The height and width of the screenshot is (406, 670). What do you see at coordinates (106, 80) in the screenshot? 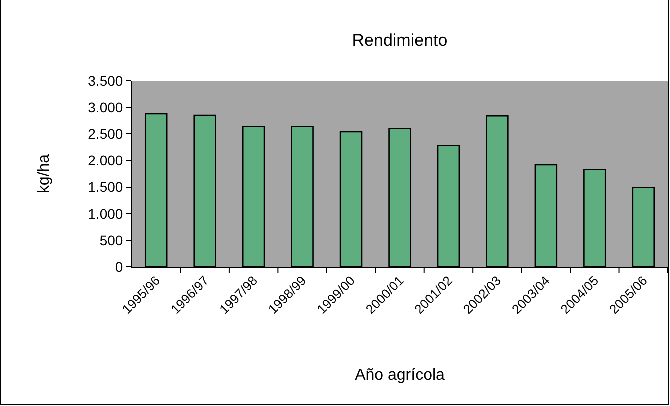
I see `y-tick-label: 3.500` at bounding box center [106, 80].